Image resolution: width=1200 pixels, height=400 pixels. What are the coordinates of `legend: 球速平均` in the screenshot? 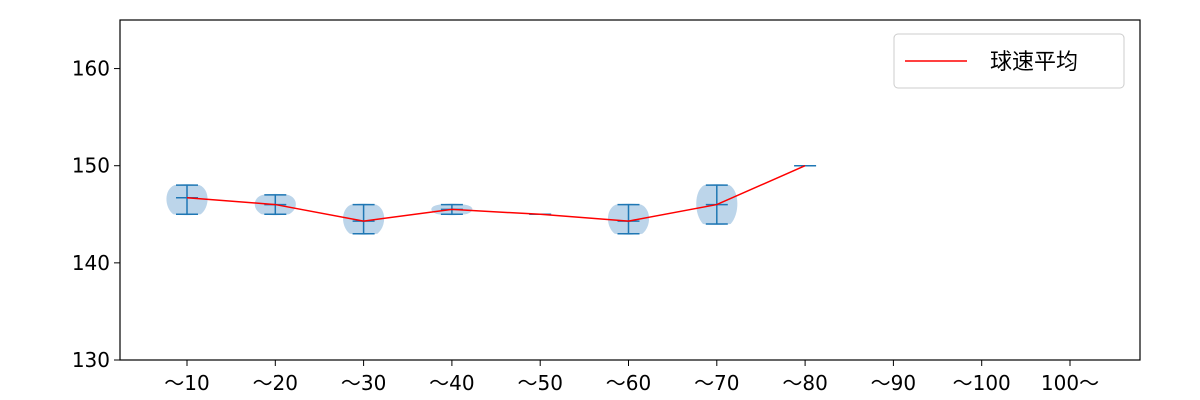 It's located at (1009, 61).